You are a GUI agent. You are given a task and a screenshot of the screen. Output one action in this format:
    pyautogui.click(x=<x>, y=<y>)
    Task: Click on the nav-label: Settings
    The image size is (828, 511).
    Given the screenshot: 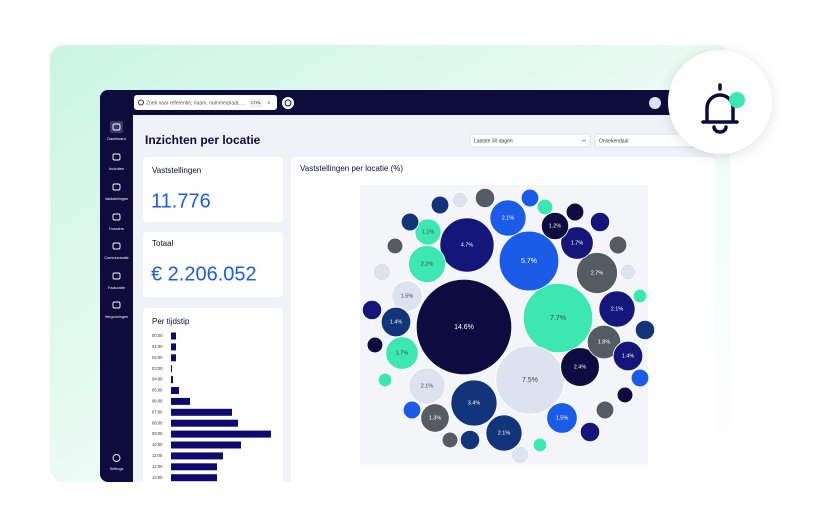 What is the action you would take?
    pyautogui.click(x=117, y=469)
    